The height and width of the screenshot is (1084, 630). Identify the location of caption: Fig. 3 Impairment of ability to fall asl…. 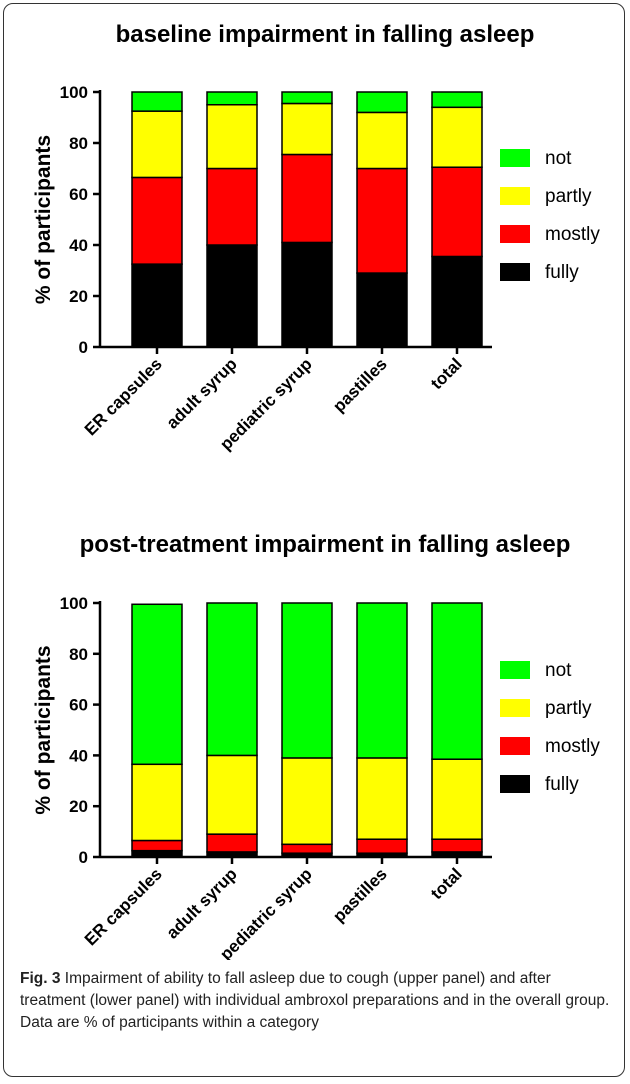
(317, 1001).